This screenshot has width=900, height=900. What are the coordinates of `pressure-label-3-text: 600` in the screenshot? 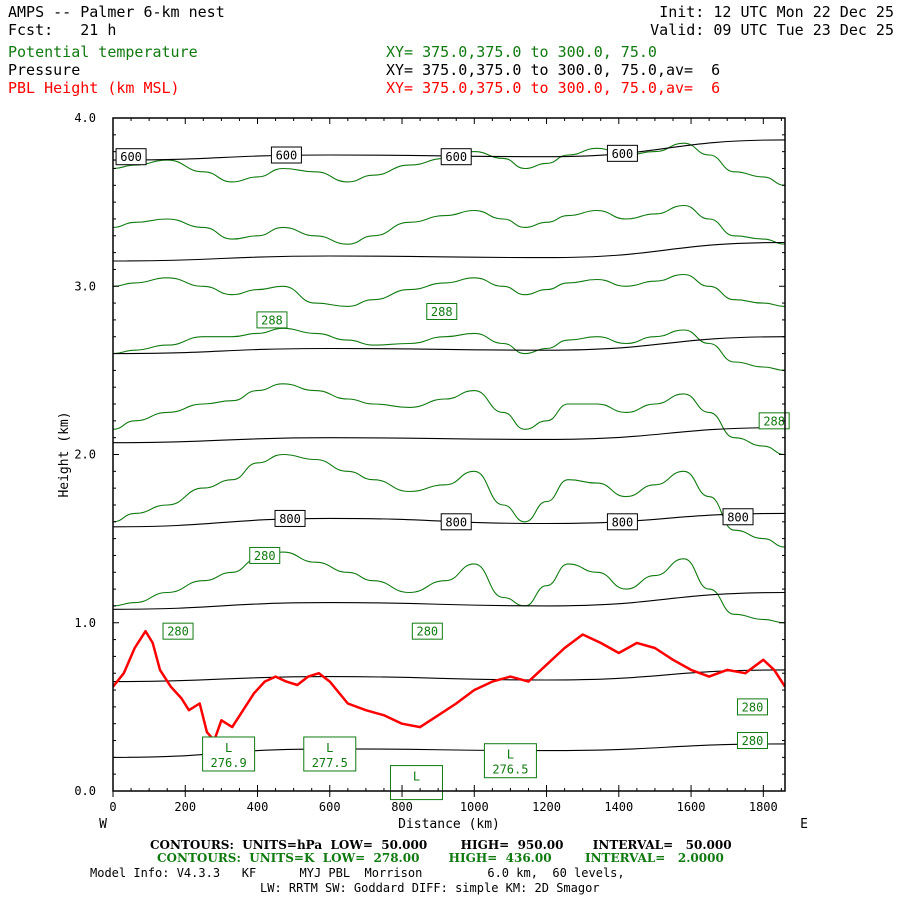 It's located at (623, 154).